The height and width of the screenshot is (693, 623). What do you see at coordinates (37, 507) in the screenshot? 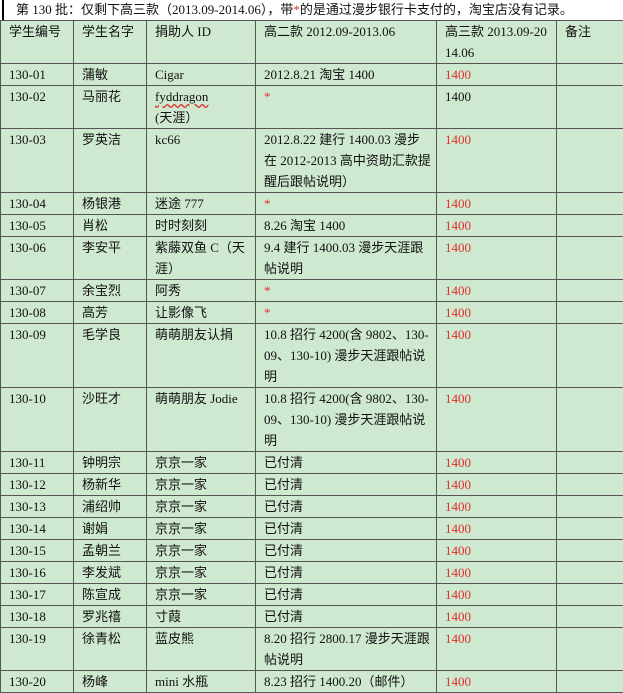
I see `cell-student-id: 130-13` at bounding box center [37, 507].